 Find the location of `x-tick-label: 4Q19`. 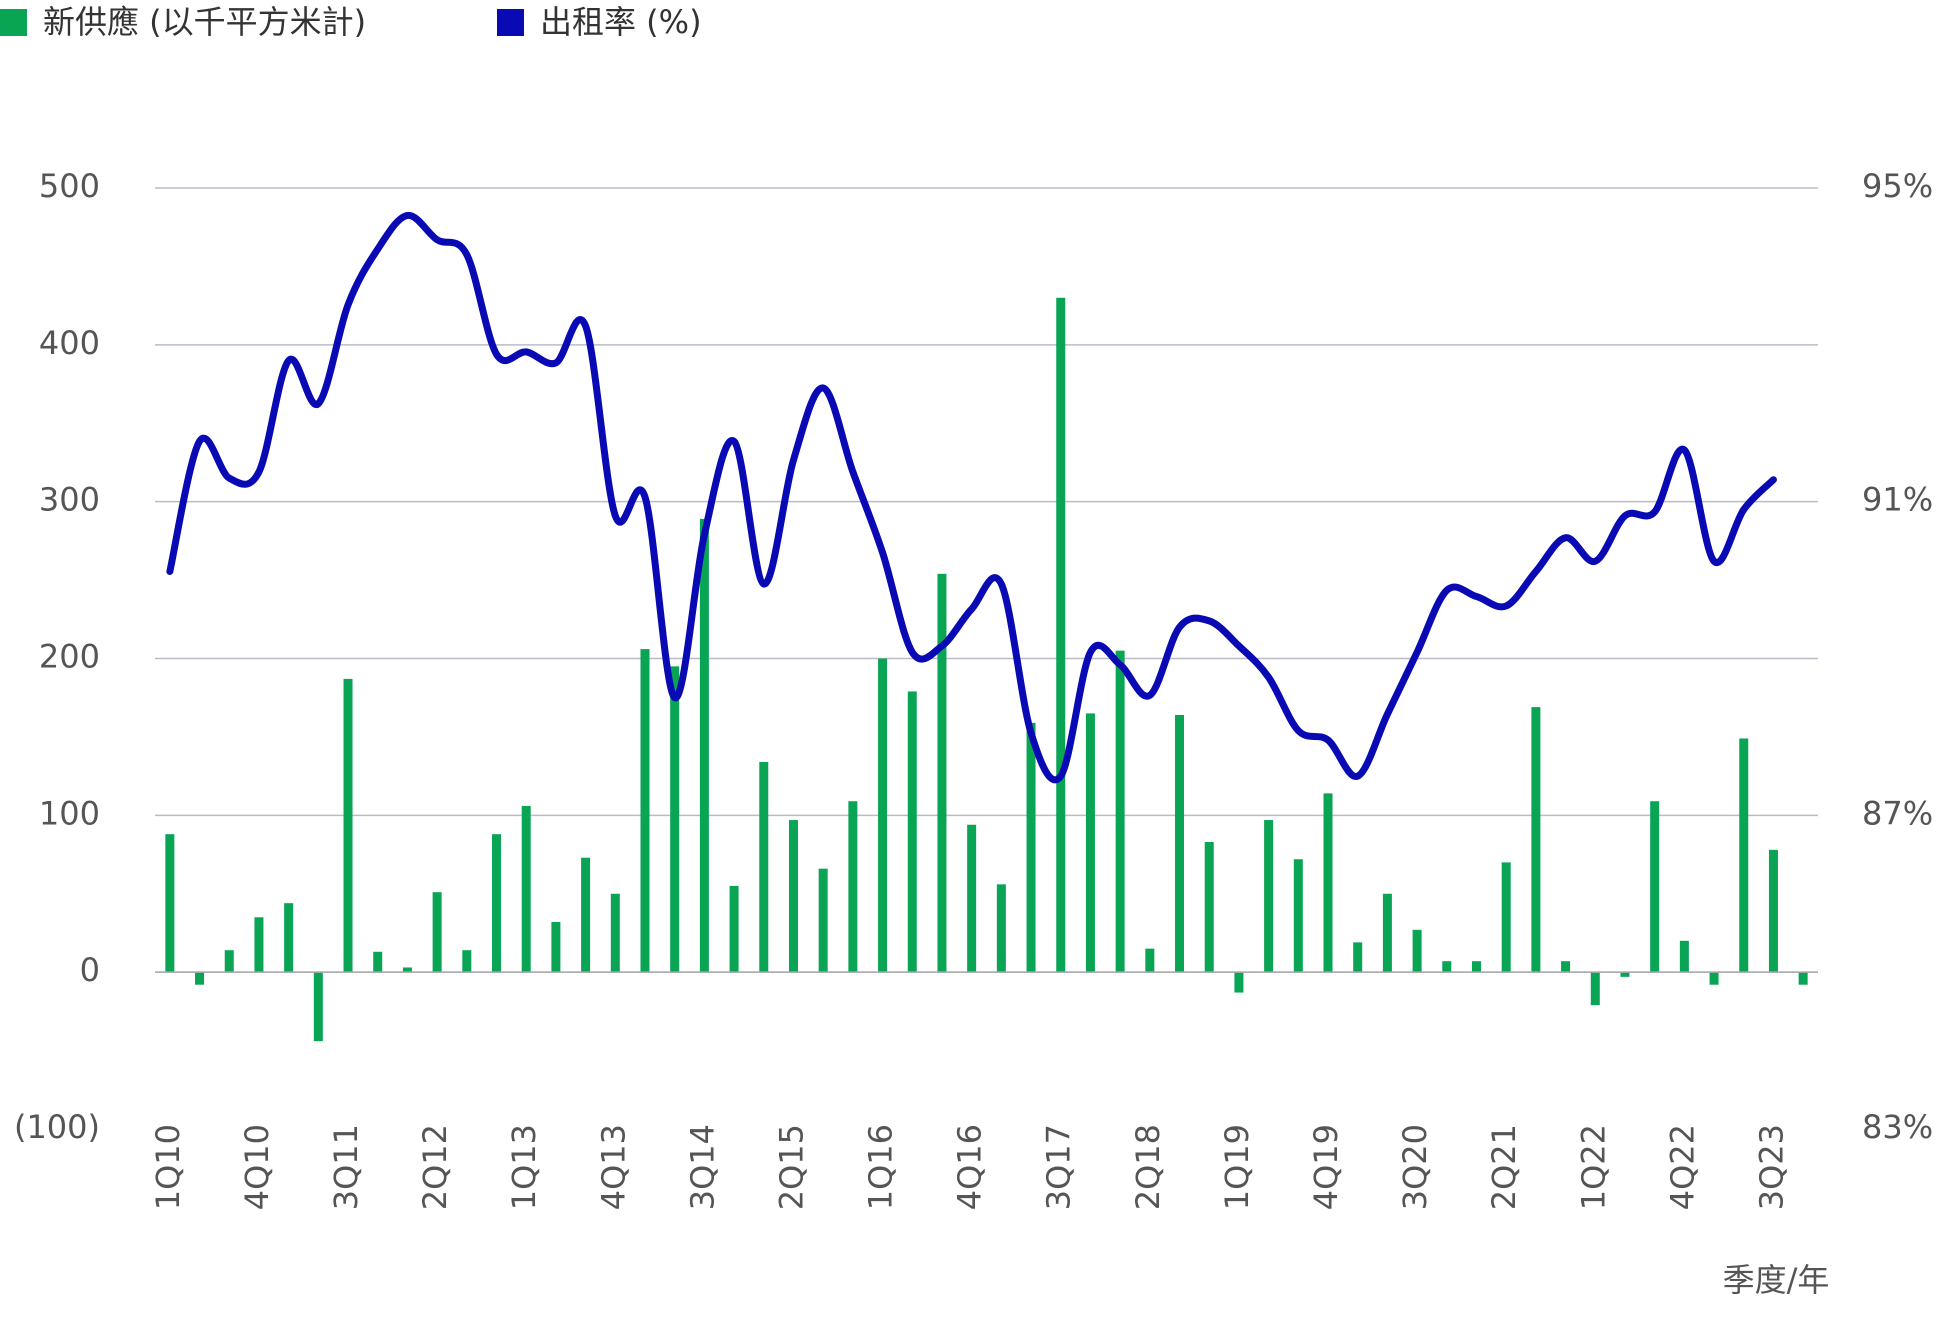

x-tick-label: 4Q19 is located at coordinates (1326, 1167).